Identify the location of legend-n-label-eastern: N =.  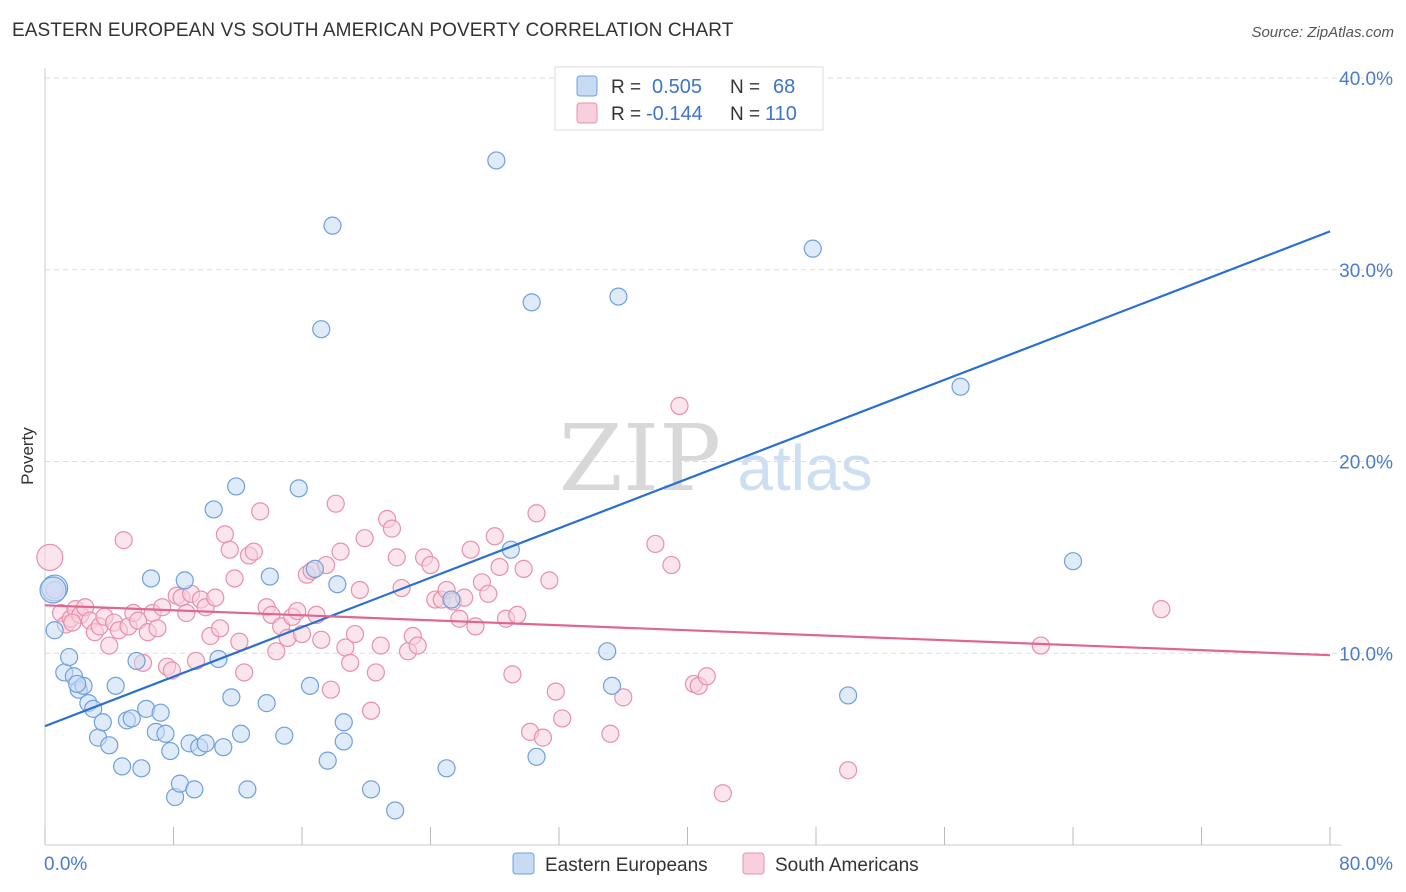
(745, 87).